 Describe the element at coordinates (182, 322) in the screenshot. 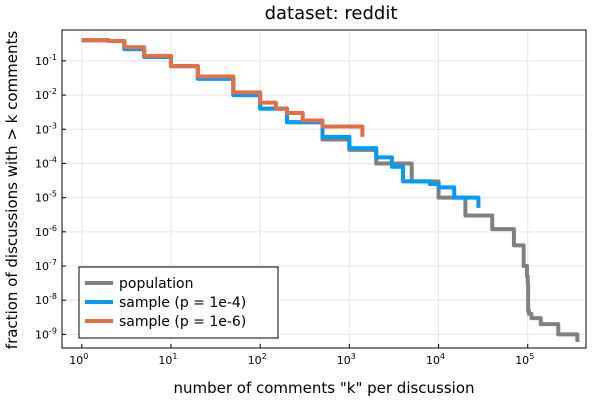

I see `legend-label: sample (p = 1e-6)` at that location.